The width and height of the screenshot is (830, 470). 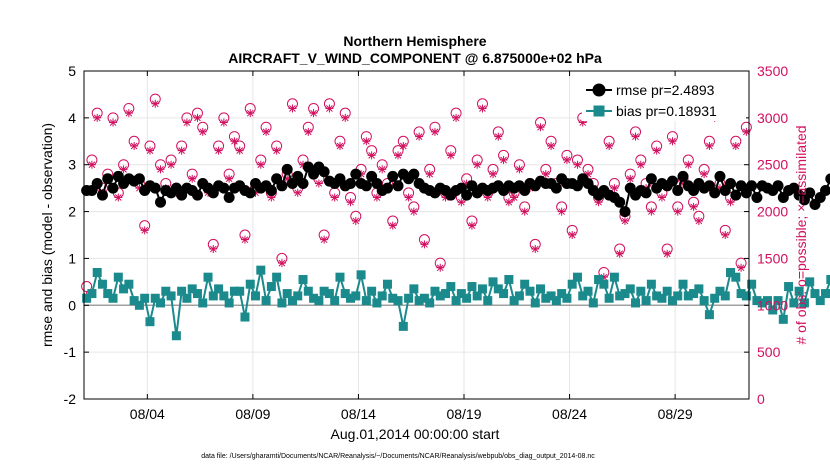 I want to click on y2-tick-label: 500, so click(x=769, y=352).